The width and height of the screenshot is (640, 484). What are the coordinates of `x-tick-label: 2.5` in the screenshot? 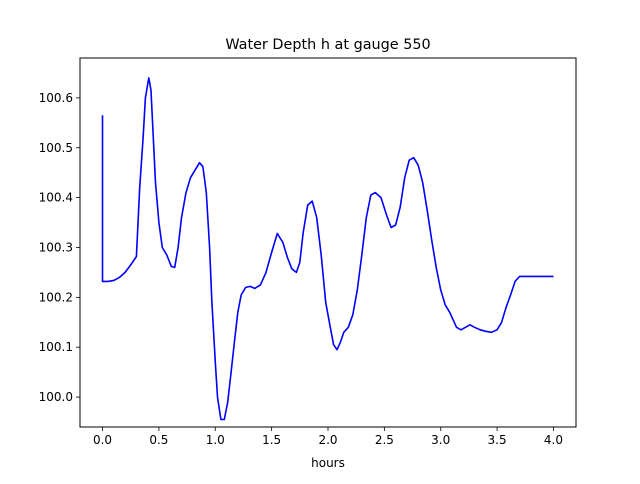 It's located at (384, 440).